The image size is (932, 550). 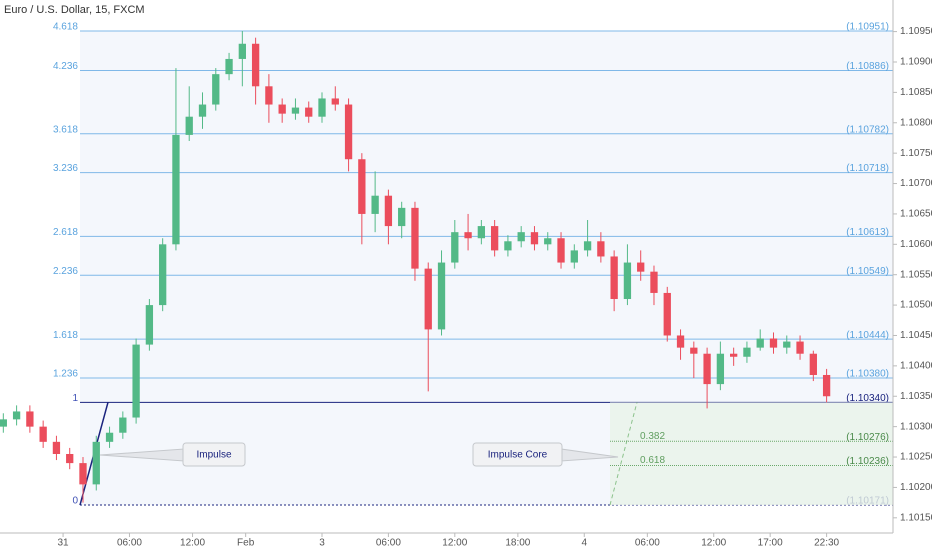 I want to click on fib-ratio-label: 1.618, so click(x=65, y=335).